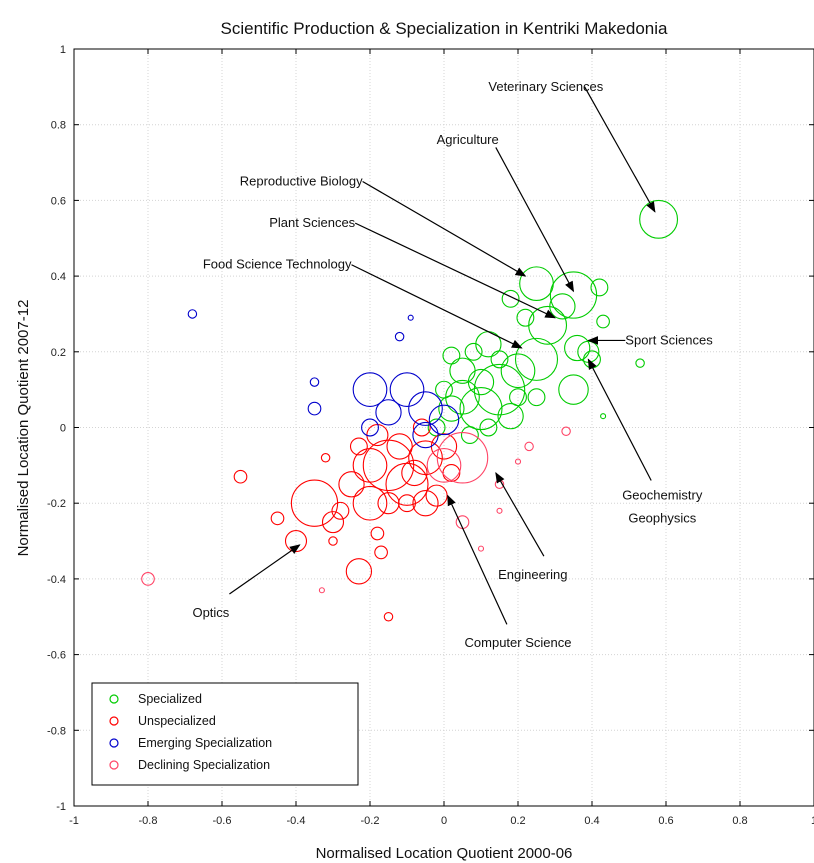 This screenshot has height=863, width=814. Describe the element at coordinates (61, 807) in the screenshot. I see `y-tick-label: -1` at that location.